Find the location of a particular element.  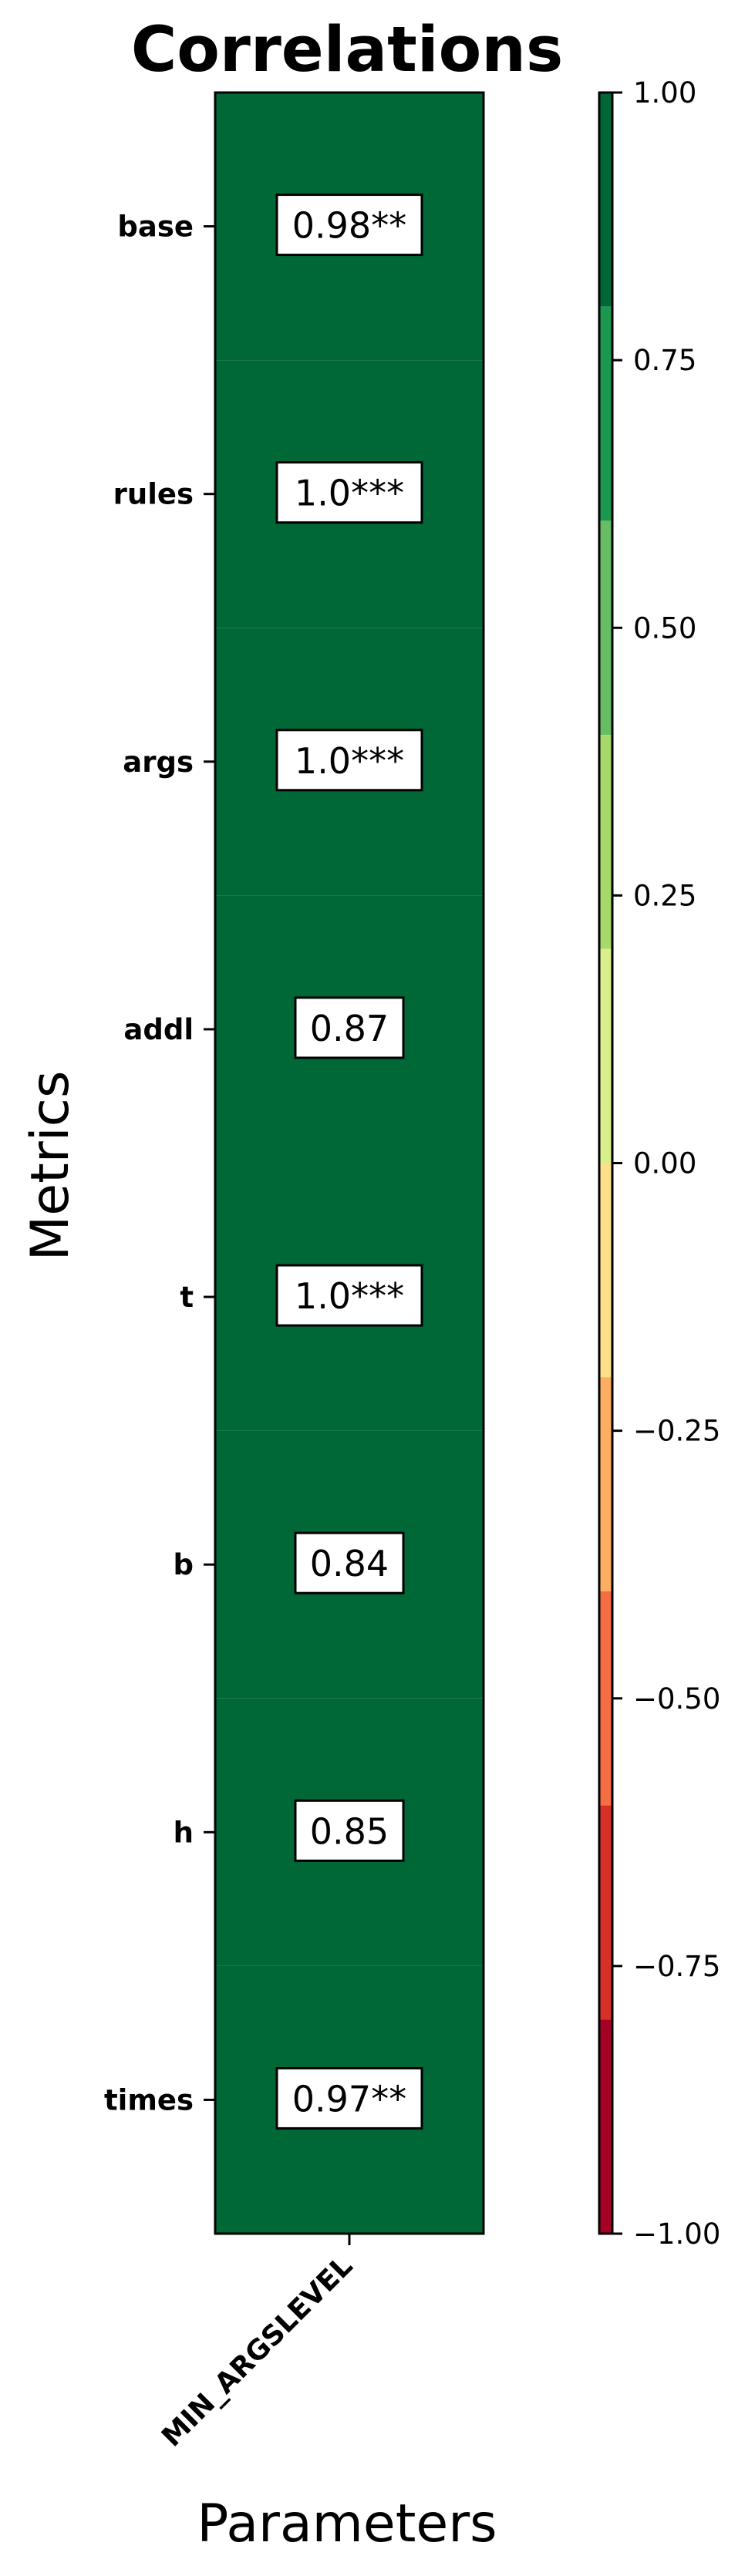

cell-annotation-label: 0.97** is located at coordinates (349, 2099).